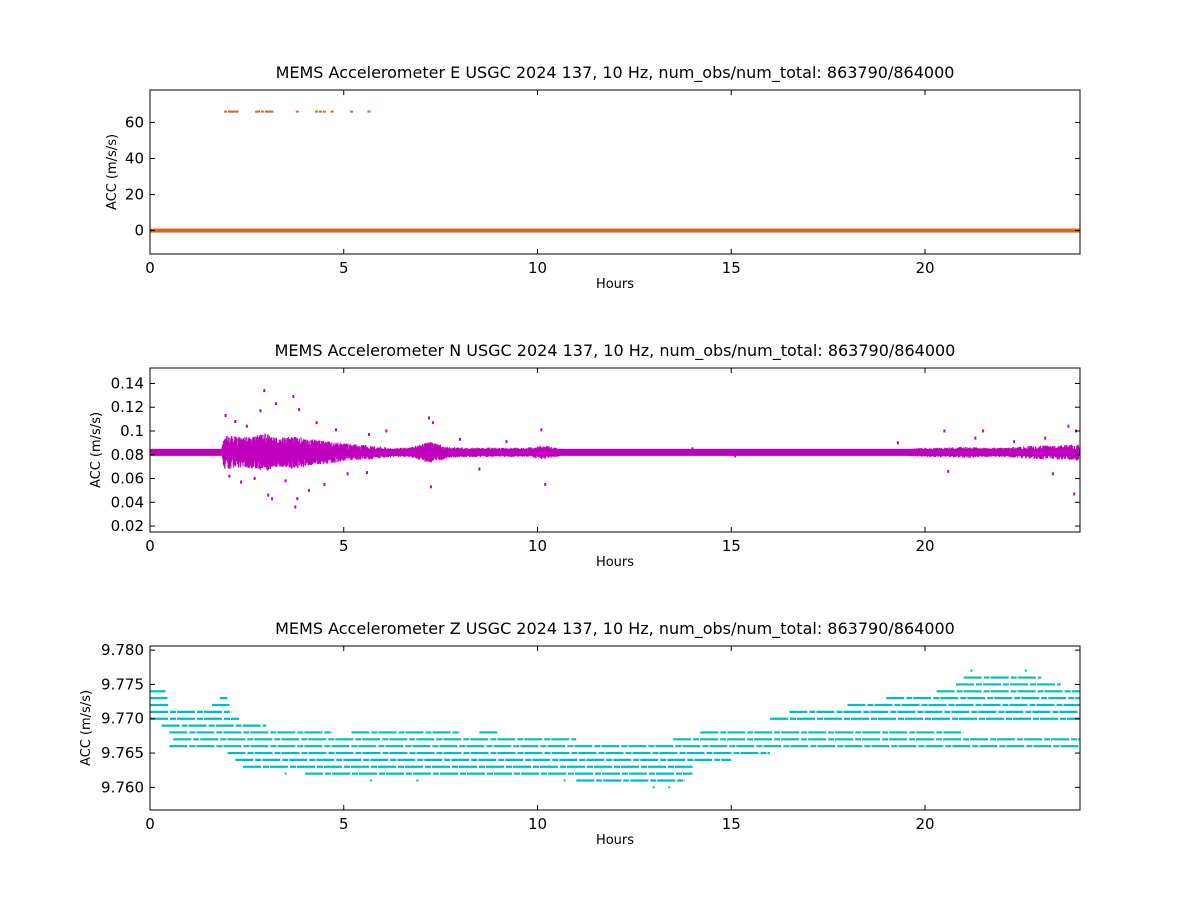 Image resolution: width=1200 pixels, height=900 pixels. What do you see at coordinates (122, 650) in the screenshot?
I see `y-tick-label: 9.780` at bounding box center [122, 650].